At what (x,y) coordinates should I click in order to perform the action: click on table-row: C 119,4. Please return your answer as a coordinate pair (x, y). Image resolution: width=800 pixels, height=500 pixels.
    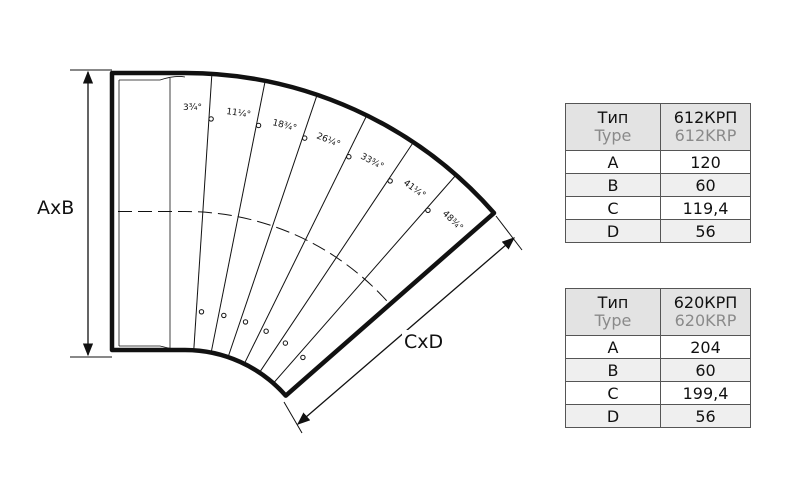
    Looking at the image, I should click on (658, 208).